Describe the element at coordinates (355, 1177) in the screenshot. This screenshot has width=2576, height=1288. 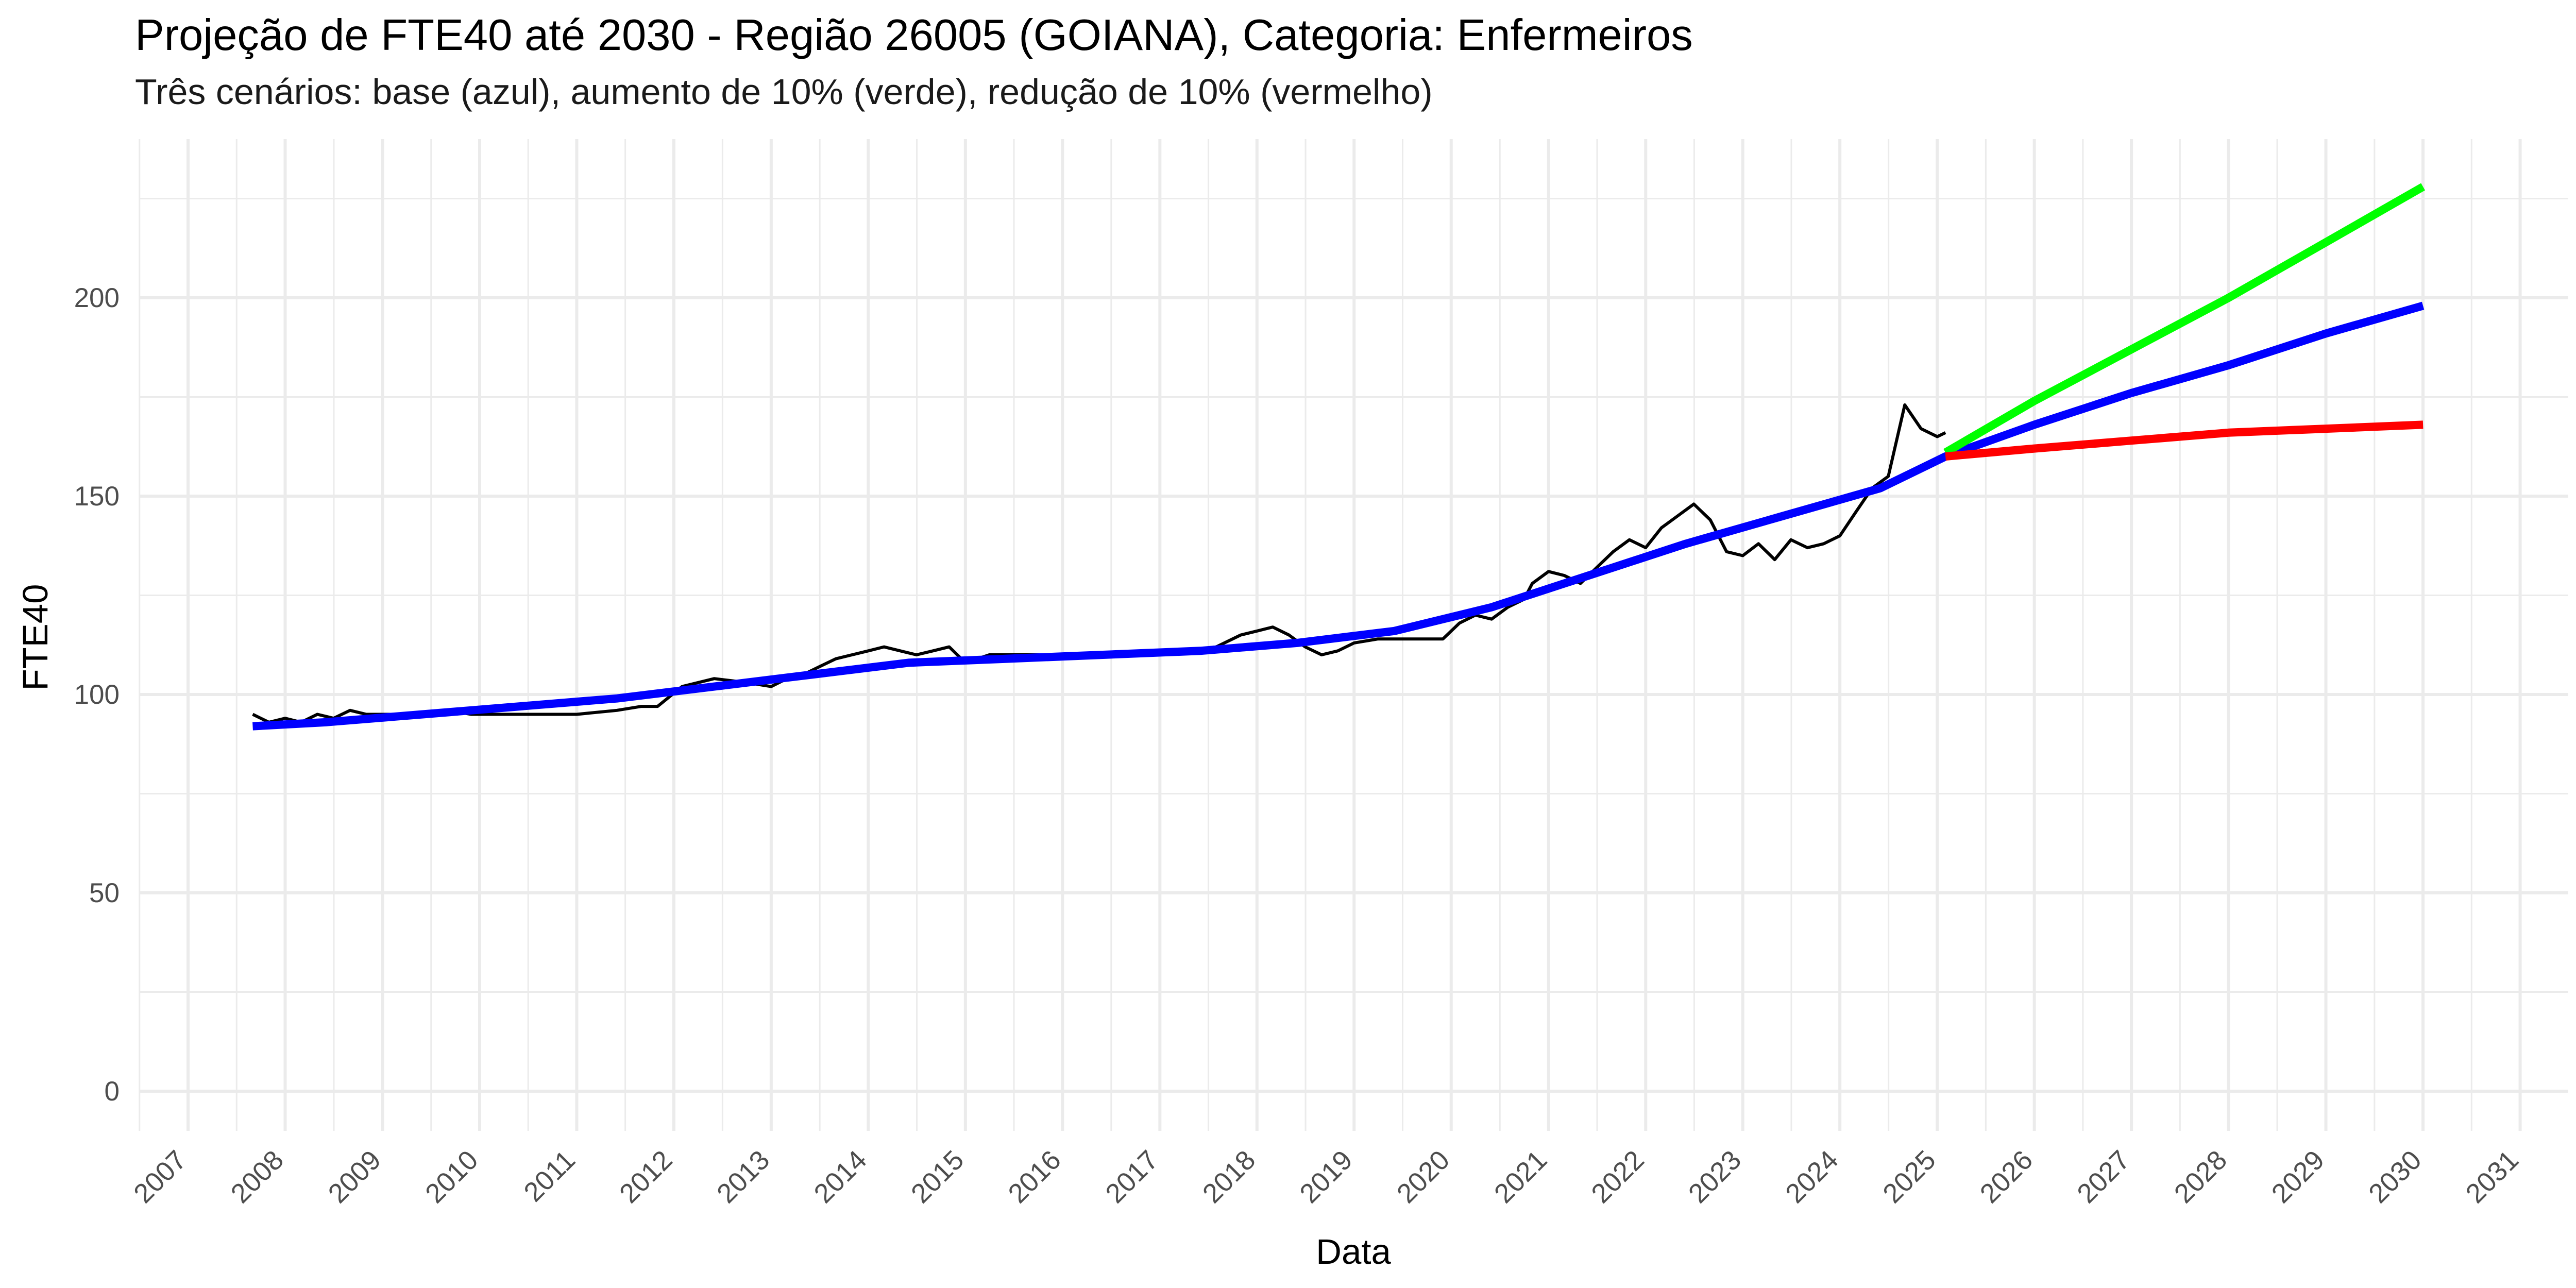
I see `x-tick-label: 2009` at that location.